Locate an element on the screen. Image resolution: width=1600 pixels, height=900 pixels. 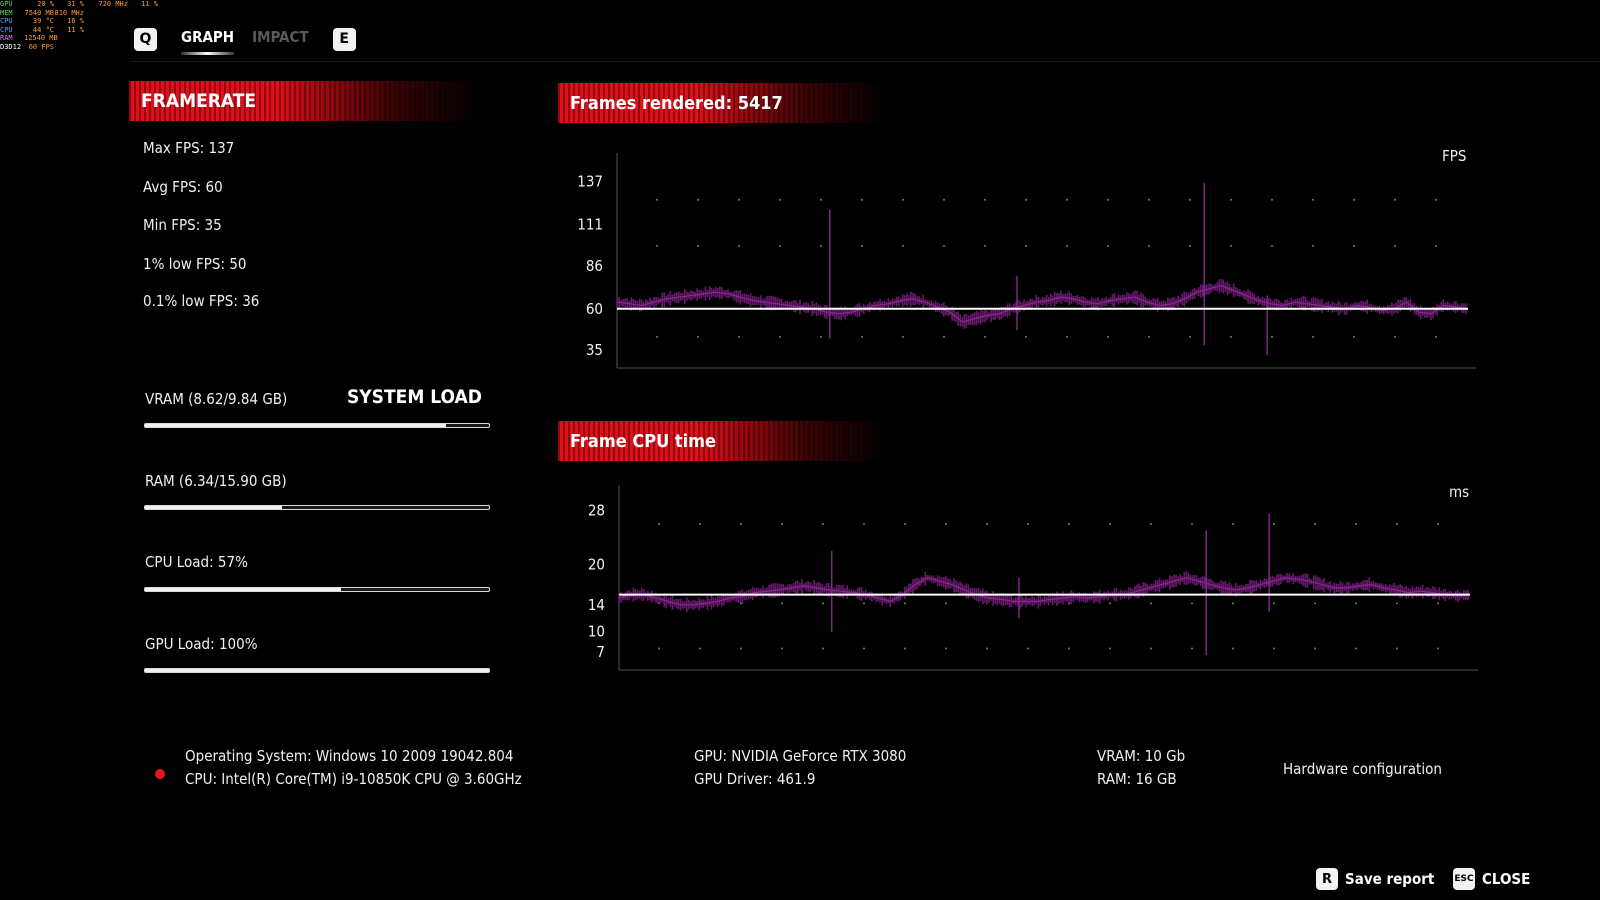
osd-row: GPU 20 % 31 % 720 MHz 11 % is located at coordinates (79, 4).